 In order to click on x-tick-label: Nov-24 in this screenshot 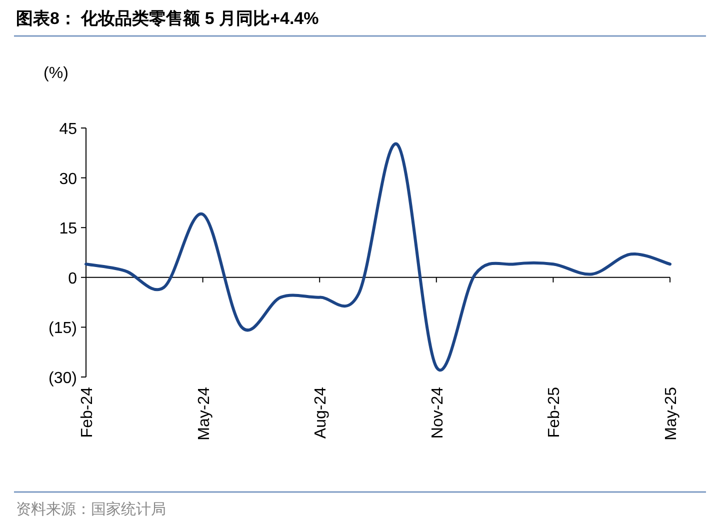, I will do `click(437, 412)`.